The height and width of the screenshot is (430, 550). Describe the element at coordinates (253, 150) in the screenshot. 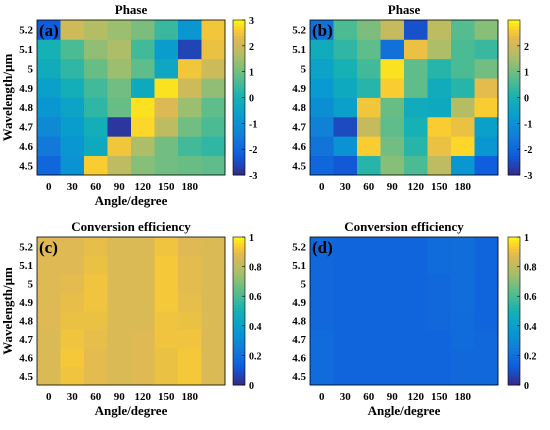

I see `colorbar-tick-label: -2` at that location.